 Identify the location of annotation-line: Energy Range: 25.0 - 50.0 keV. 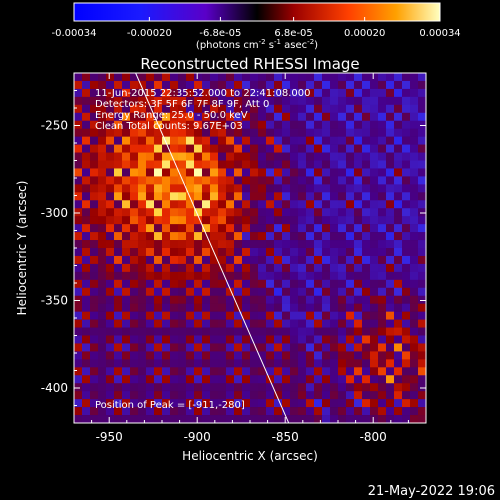
(171, 115).